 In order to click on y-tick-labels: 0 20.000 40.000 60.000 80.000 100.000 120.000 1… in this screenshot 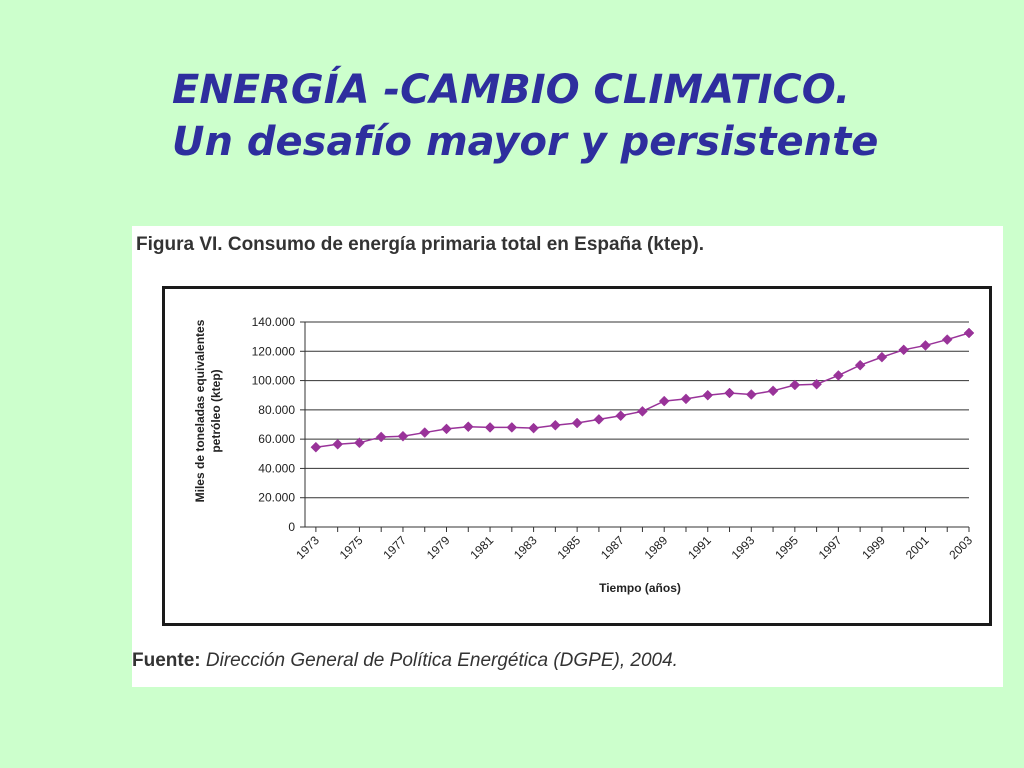, I will do `click(274, 424)`.